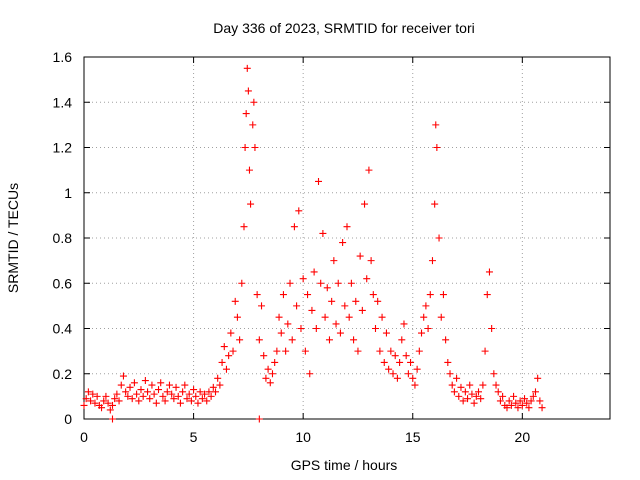  Describe the element at coordinates (413, 437) in the screenshot. I see `x-tick-label: 15` at that location.